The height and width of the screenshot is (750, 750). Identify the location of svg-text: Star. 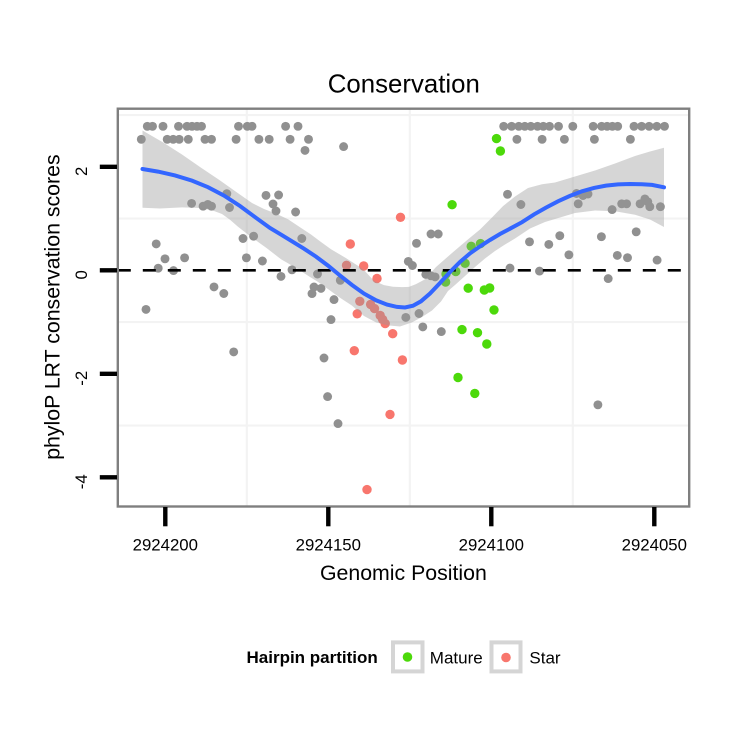
(545, 657).